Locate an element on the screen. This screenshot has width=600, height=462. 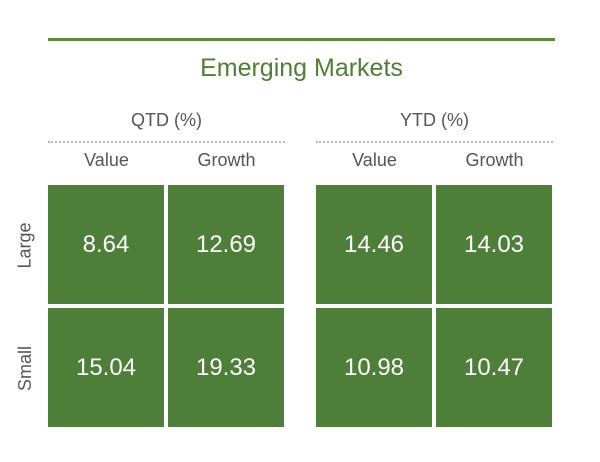
heatmap-cell: 8.64 is located at coordinates (106, 244).